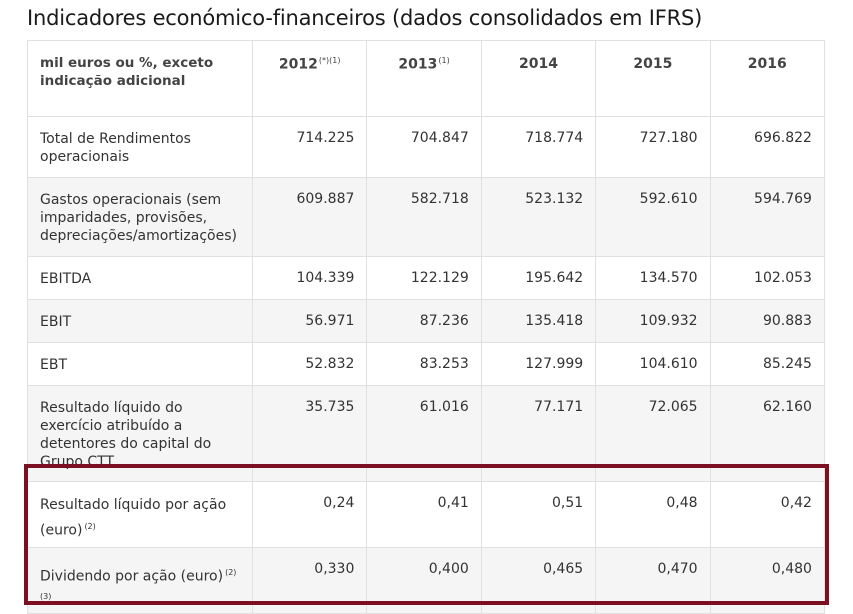  I want to click on cell-value: 582.718, so click(424, 217).